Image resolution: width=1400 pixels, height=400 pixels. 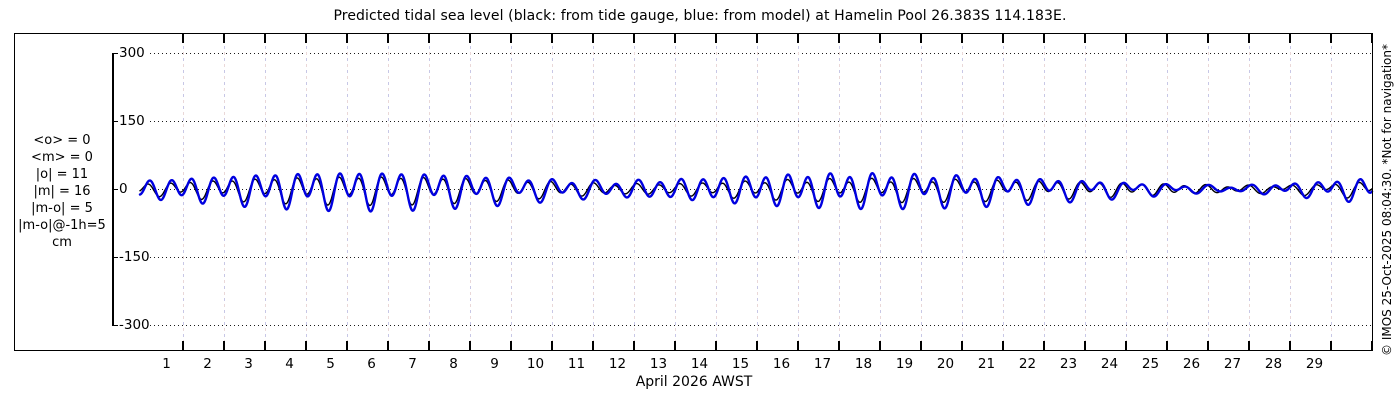 What do you see at coordinates (756, 192) in the screenshot?
I see `tide-curve-from-model` at bounding box center [756, 192].